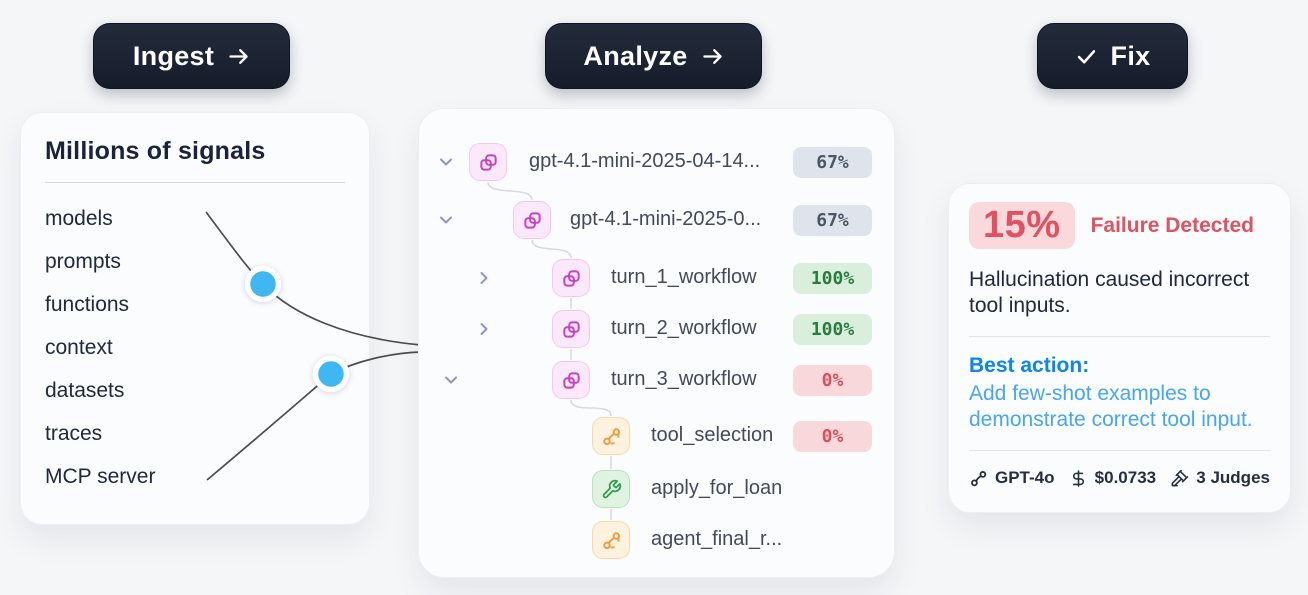 The height and width of the screenshot is (595, 1308). Describe the element at coordinates (79, 218) in the screenshot. I see `signal-item: models` at that location.